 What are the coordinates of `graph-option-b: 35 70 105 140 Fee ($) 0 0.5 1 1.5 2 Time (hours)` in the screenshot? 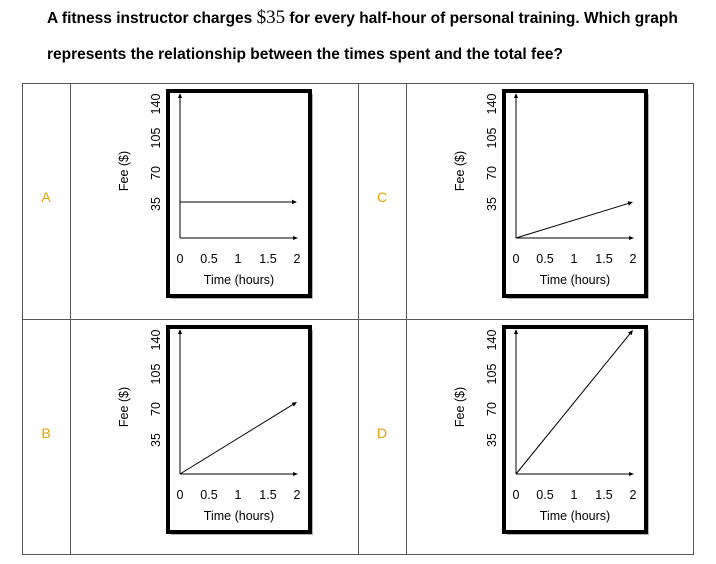 It's located at (215, 430).